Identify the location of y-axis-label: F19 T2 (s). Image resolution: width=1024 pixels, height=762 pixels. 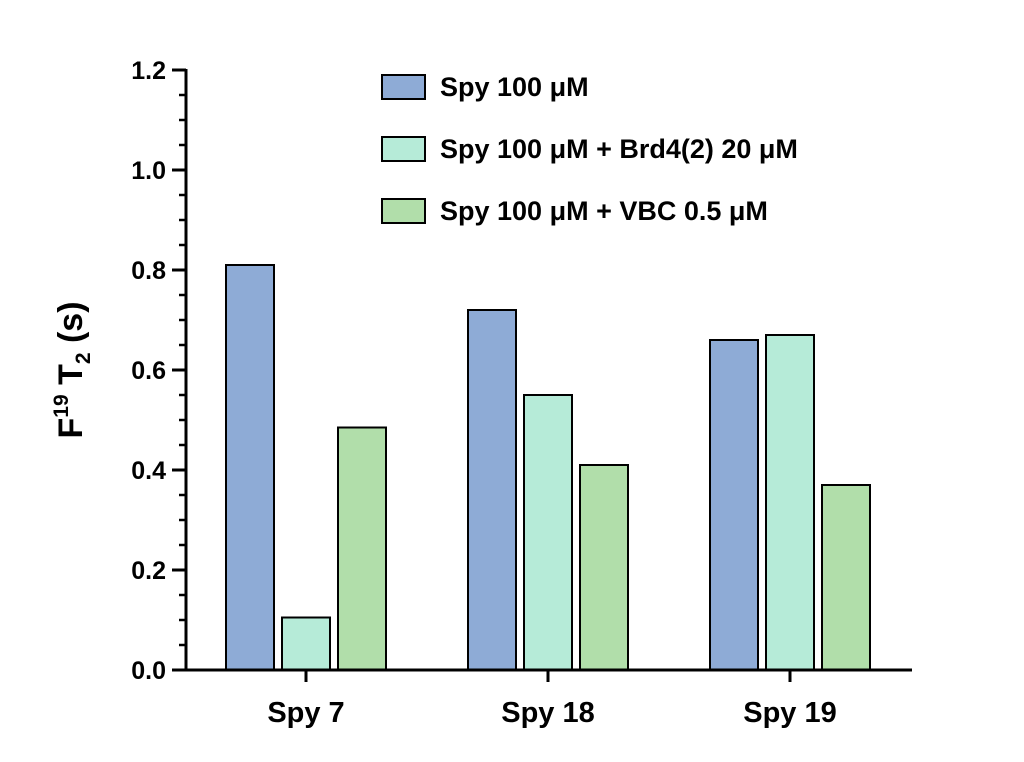
(72, 369).